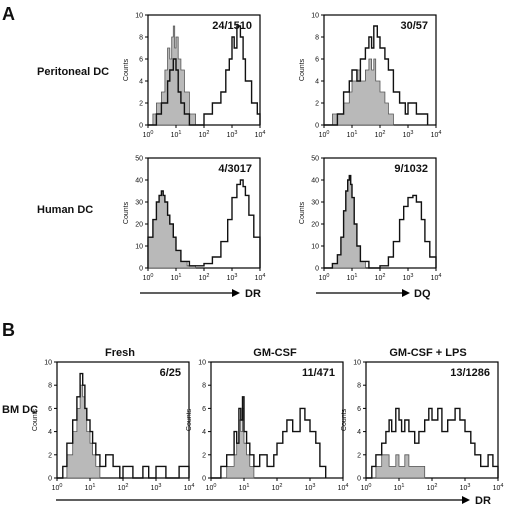 This screenshot has width=505, height=509. Describe the element at coordinates (422, 294) in the screenshot. I see `dq-axis-label: DQ` at that location.